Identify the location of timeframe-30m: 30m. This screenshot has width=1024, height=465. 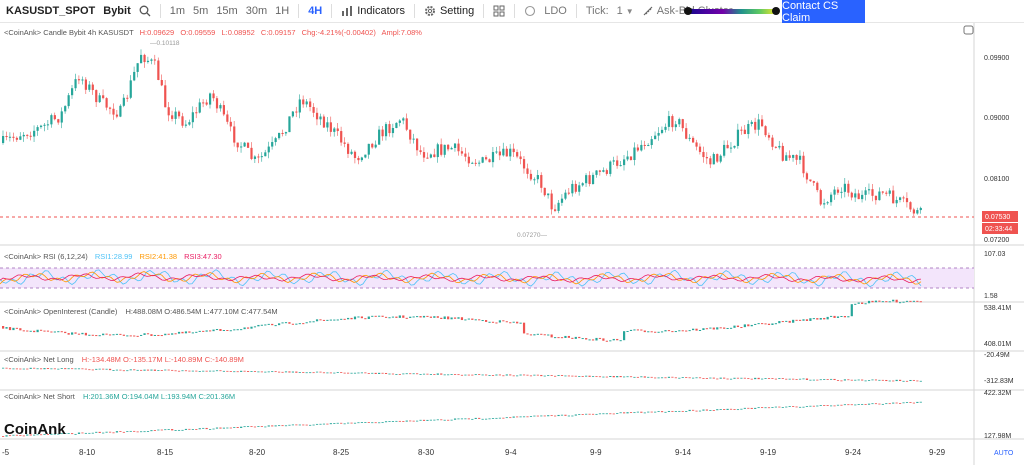
(256, 11).